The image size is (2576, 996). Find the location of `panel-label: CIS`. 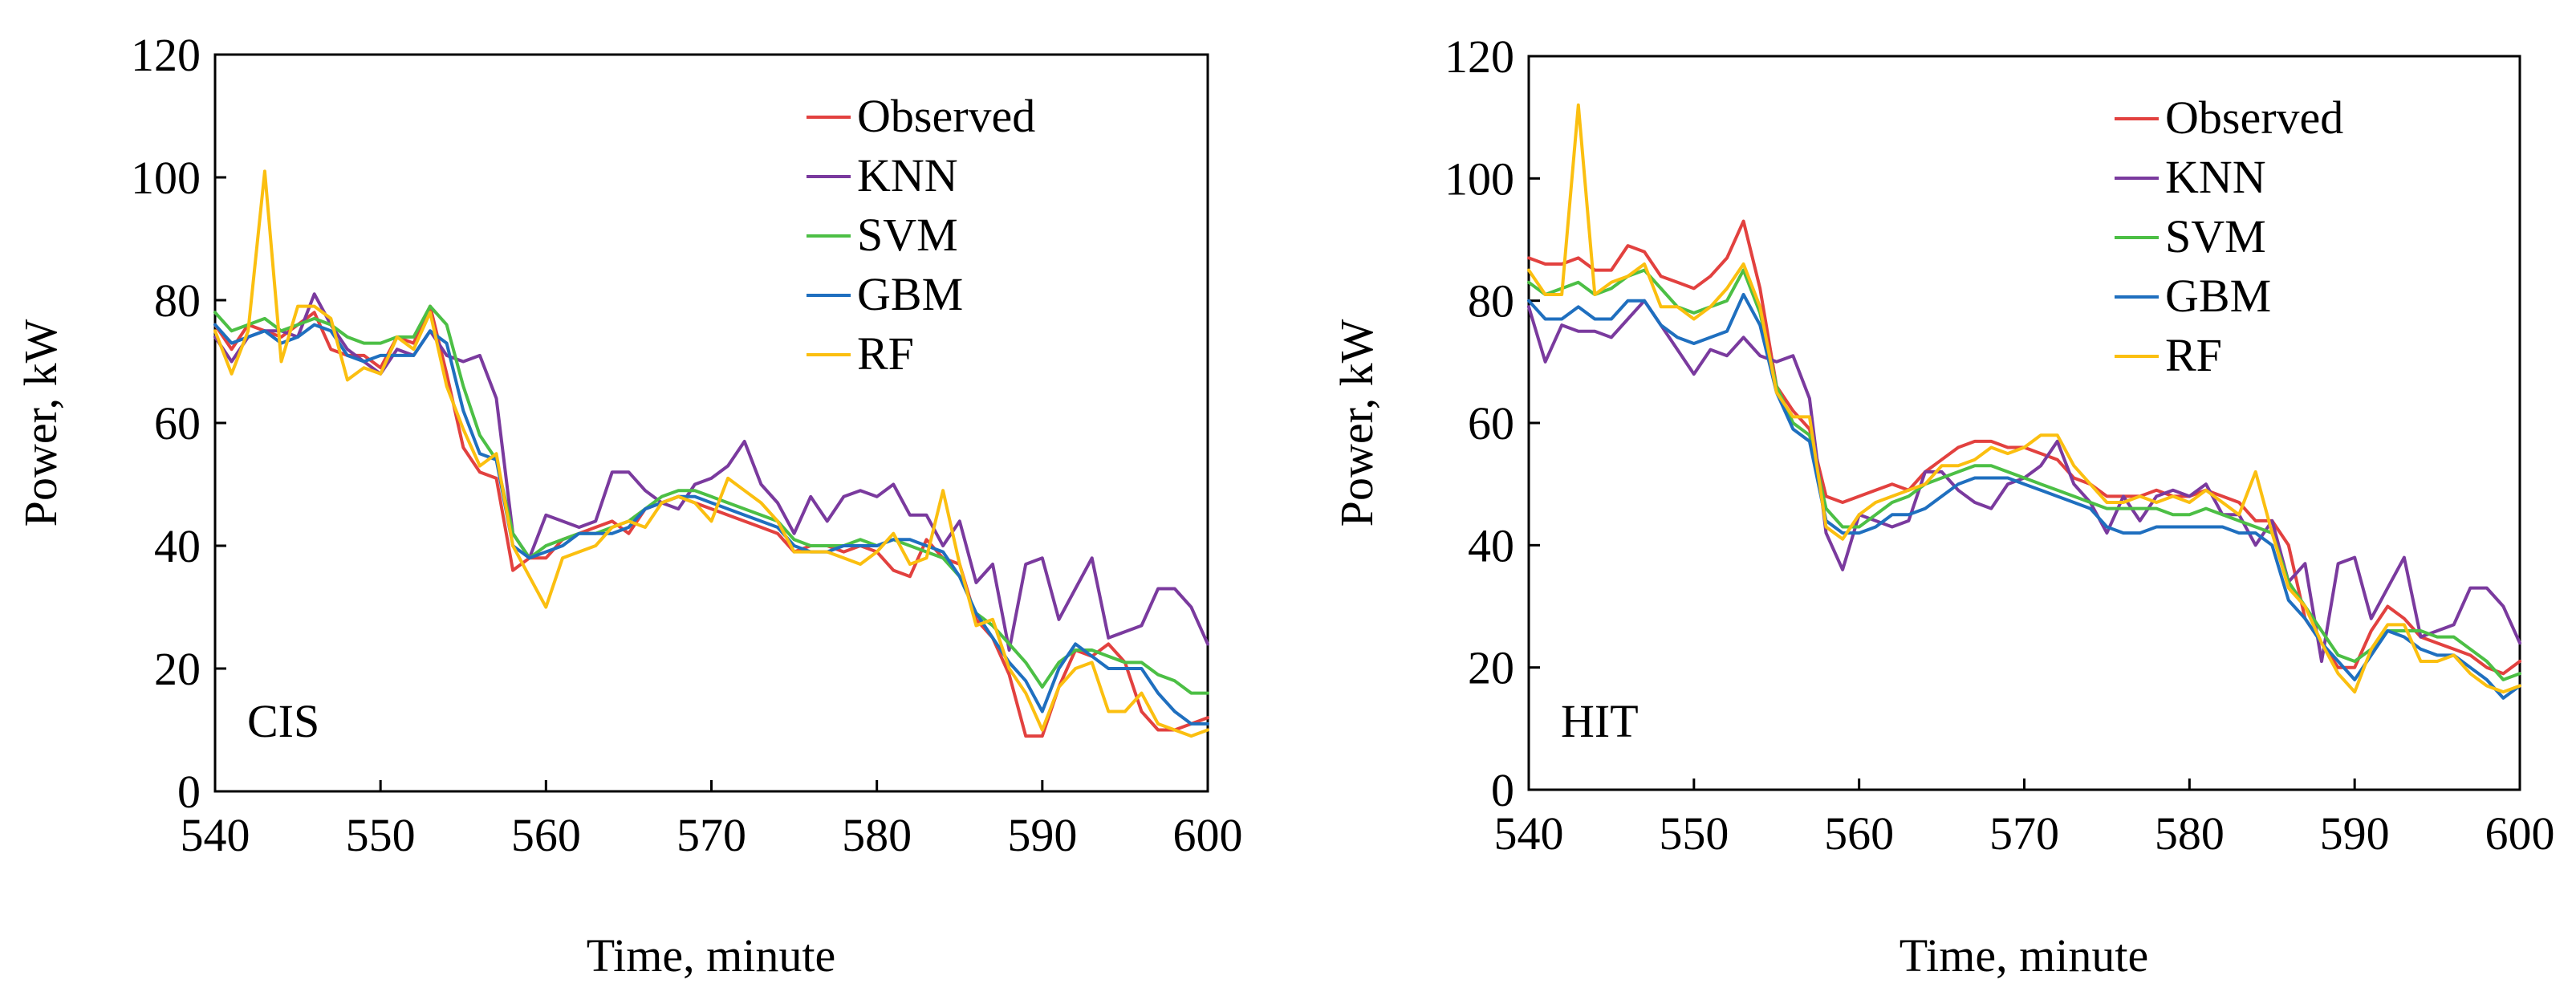

panel-label: CIS is located at coordinates (283, 721).